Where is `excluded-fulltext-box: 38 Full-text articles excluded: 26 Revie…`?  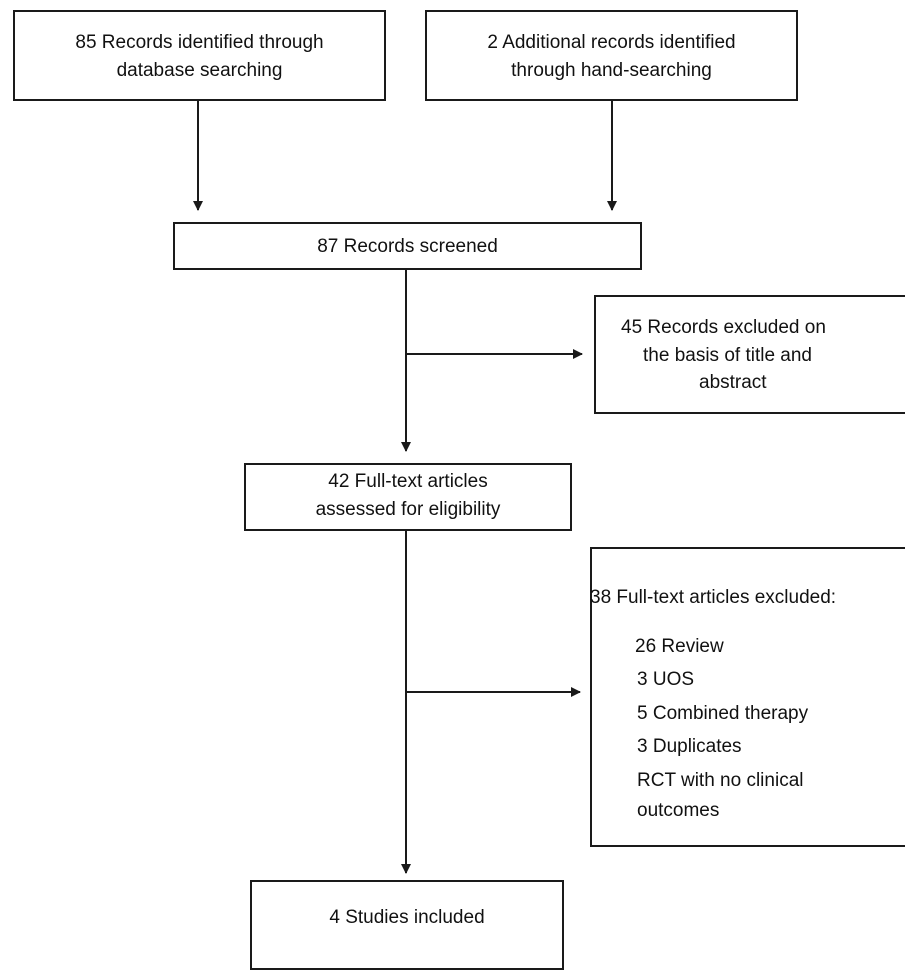 excluded-fulltext-box: 38 Full-text articles excluded: 26 Revie… is located at coordinates (747, 697).